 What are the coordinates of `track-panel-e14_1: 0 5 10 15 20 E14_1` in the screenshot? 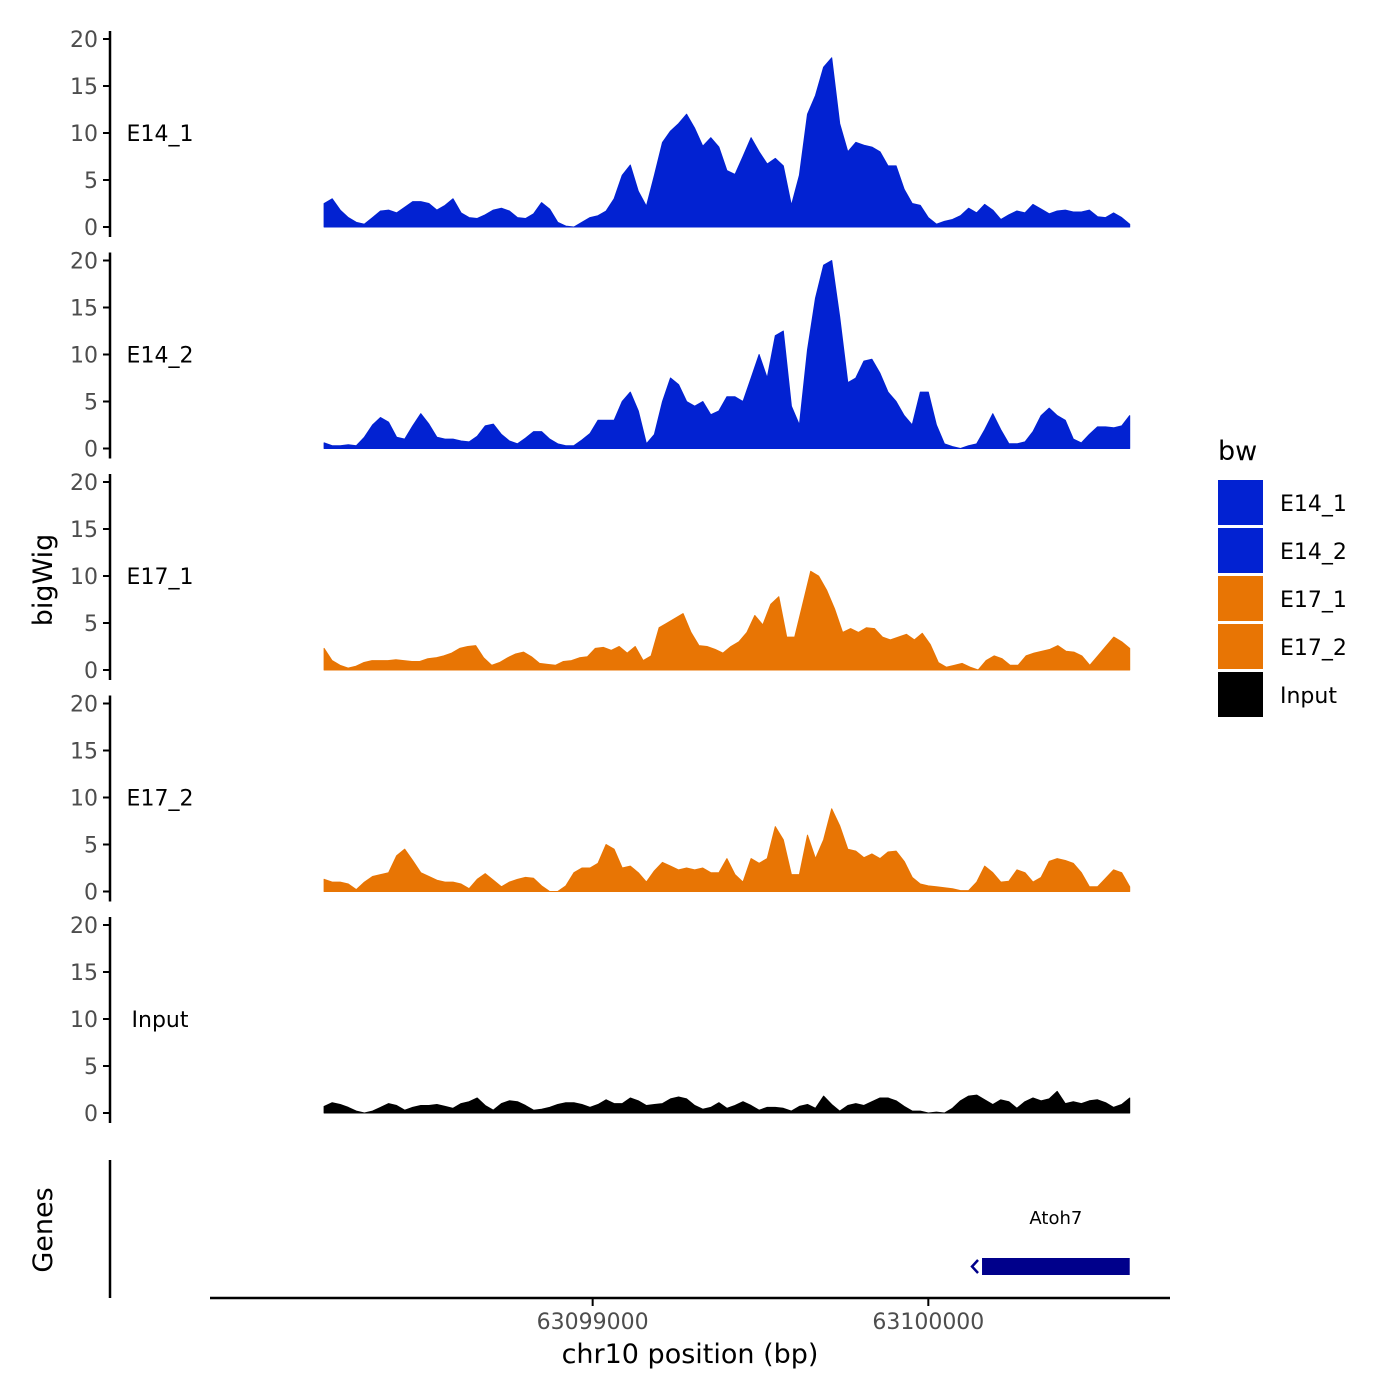 It's located at (600, 134).